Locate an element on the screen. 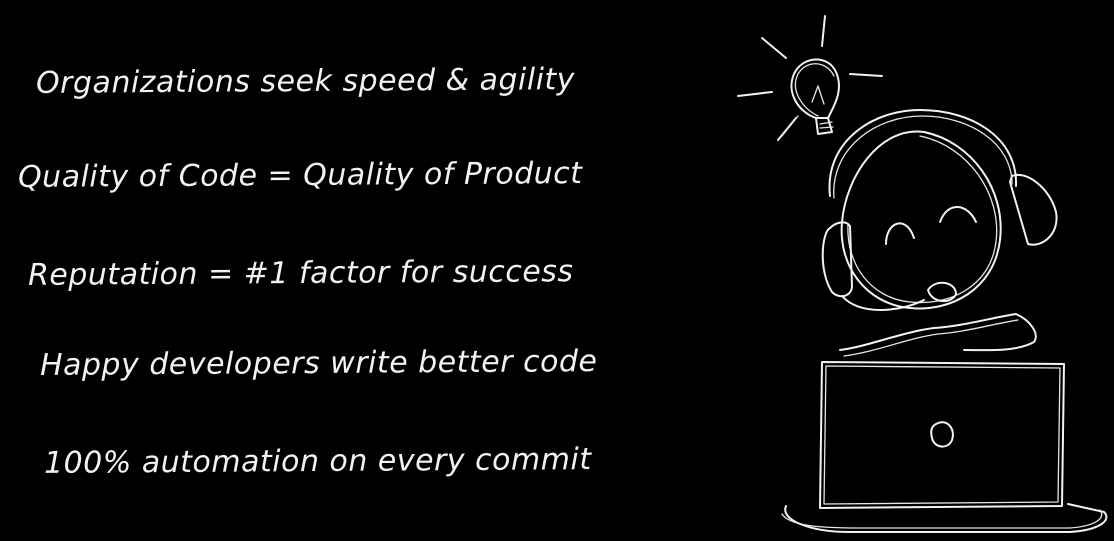  bullet-quality-code: Quality of Code = Quality of Product is located at coordinates (300, 175).